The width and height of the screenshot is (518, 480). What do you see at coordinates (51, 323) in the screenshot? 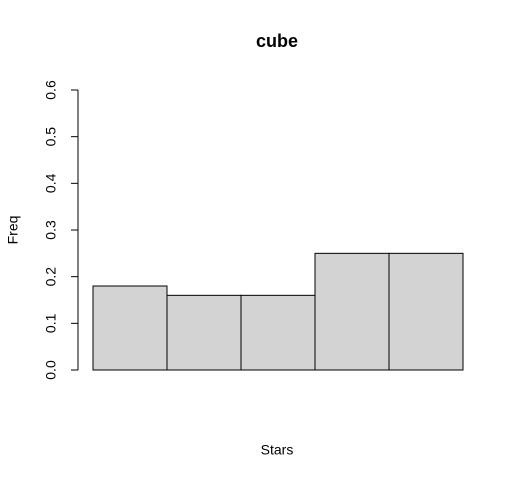
I see `y-tick-label: 0.1` at bounding box center [51, 323].